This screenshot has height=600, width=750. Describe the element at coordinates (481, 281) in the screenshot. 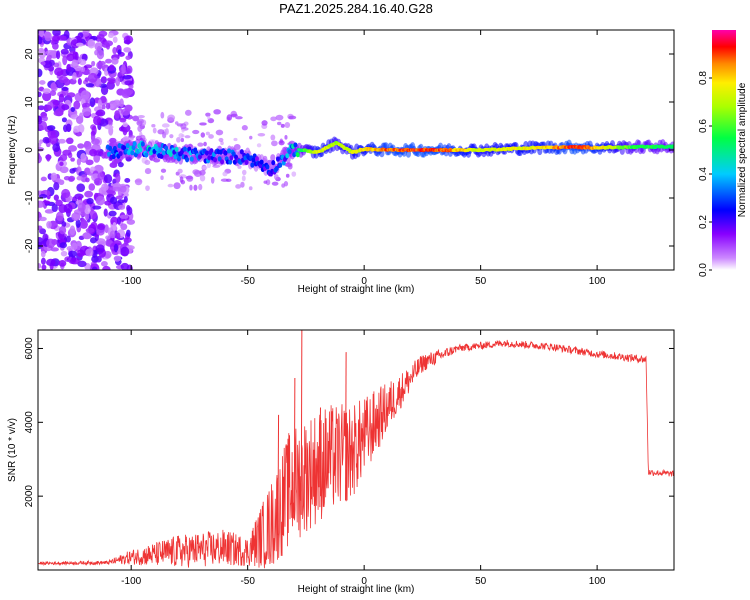

I see `x-tick-label: 50` at that location.